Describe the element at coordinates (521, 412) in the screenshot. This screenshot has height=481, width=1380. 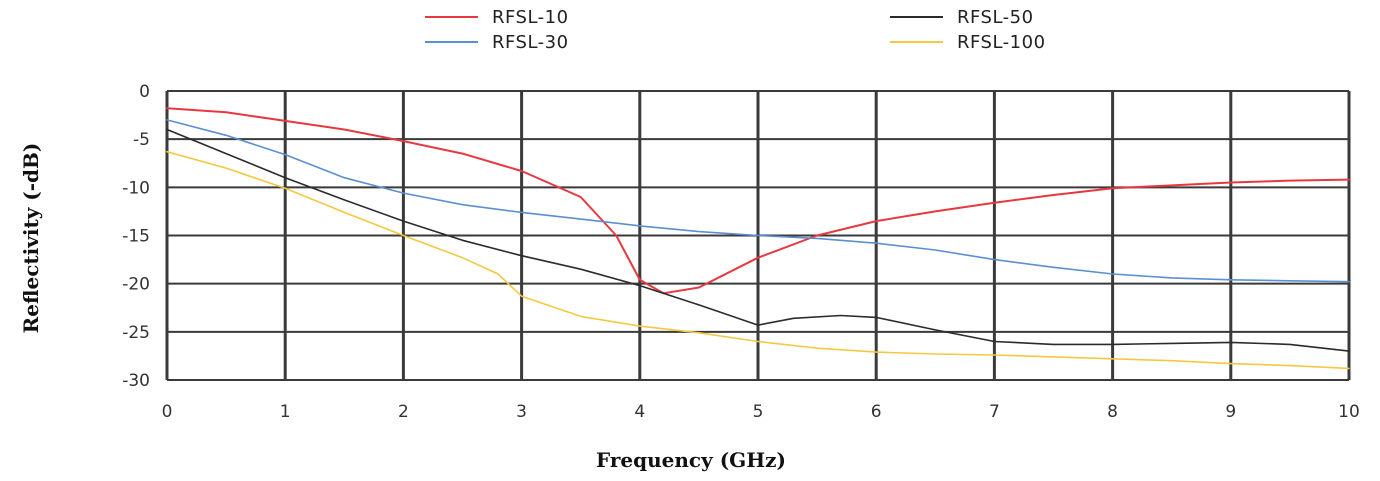
I see `x-tick-label: 3` at that location.